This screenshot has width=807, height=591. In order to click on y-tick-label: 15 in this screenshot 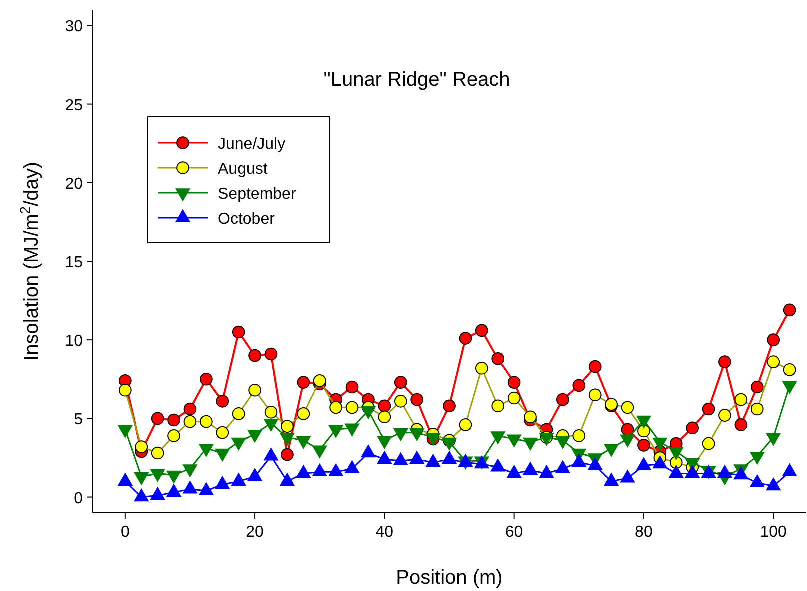, I will do `click(74, 263)`.